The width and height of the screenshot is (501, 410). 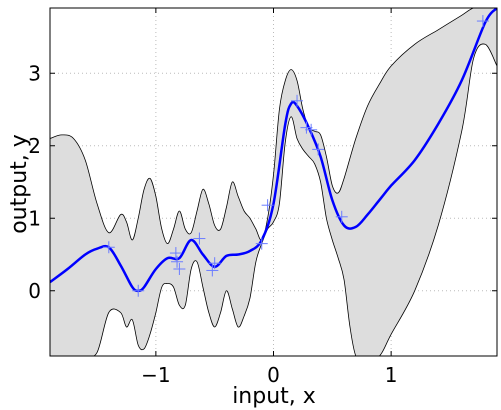 What do you see at coordinates (273, 375) in the screenshot?
I see `x-tick-label: 0` at bounding box center [273, 375].